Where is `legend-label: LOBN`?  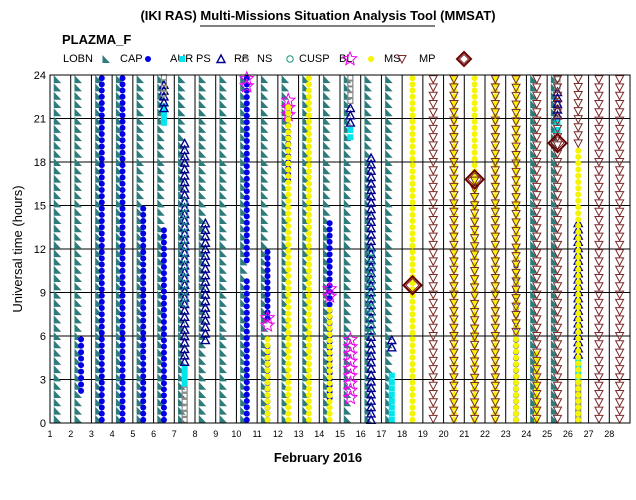
legend-label: LOBN is located at coordinates (78, 59).